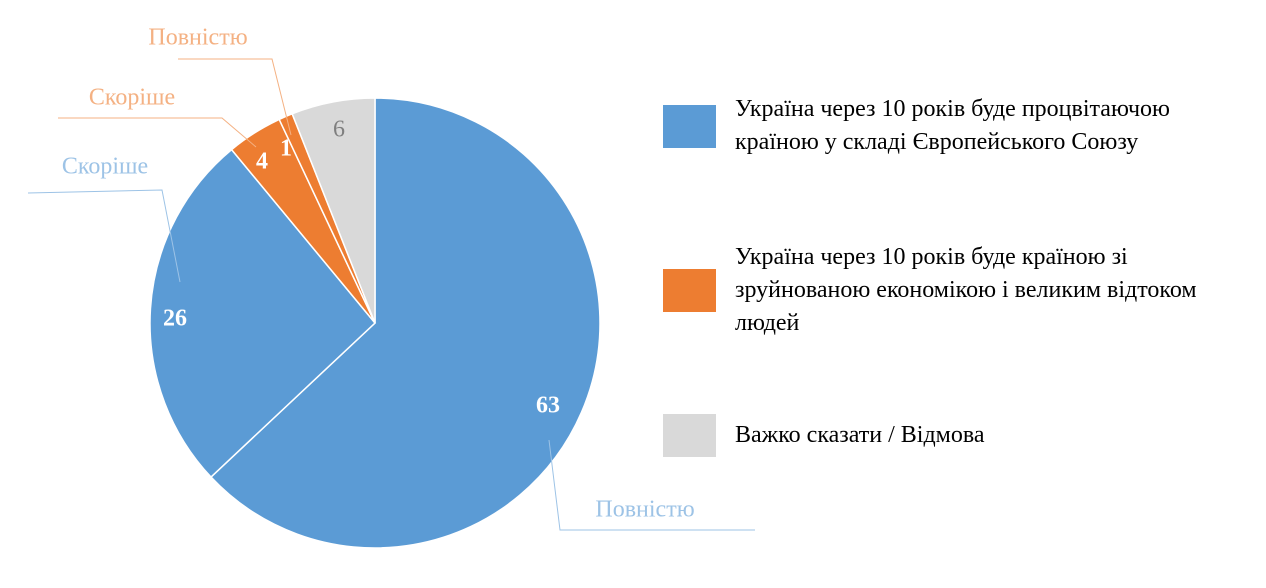  I want to click on value-label: 6, so click(339, 130).